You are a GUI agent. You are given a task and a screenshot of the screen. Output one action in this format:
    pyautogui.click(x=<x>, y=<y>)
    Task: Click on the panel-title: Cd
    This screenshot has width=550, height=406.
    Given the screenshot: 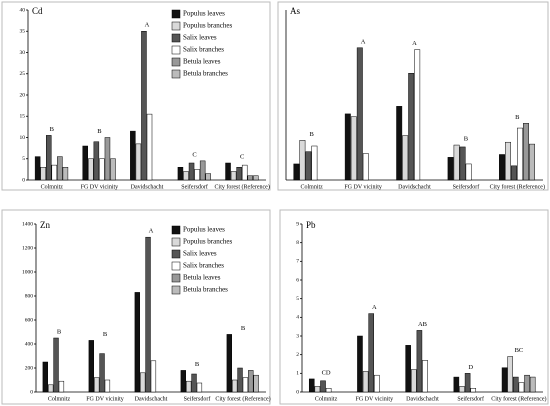 What is the action you would take?
    pyautogui.click(x=37, y=11)
    